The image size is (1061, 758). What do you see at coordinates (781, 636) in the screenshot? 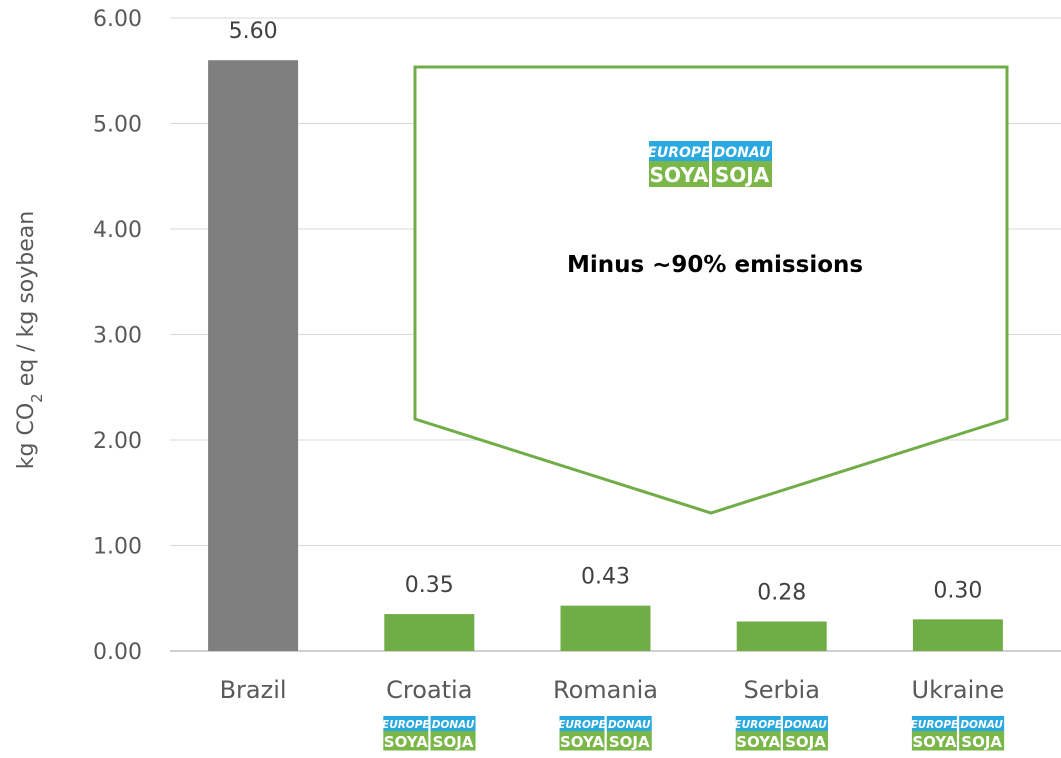
I see `bar-serbia` at bounding box center [781, 636].